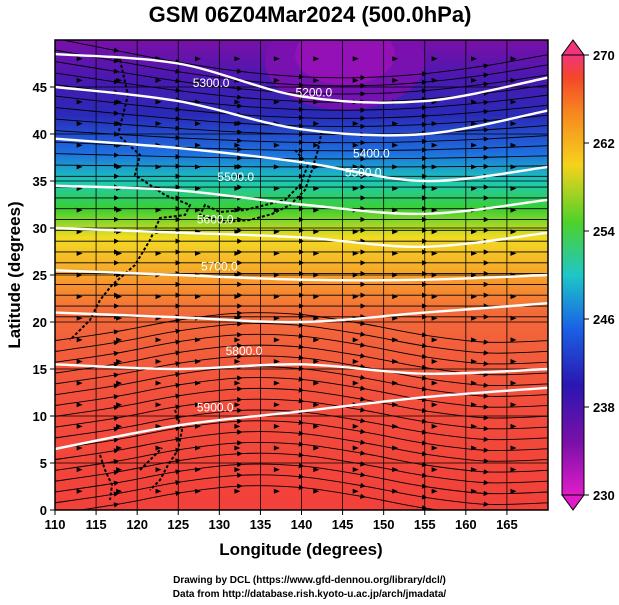 The width and height of the screenshot is (619, 605). What do you see at coordinates (178, 524) in the screenshot?
I see `x-tick-label: 125` at bounding box center [178, 524].